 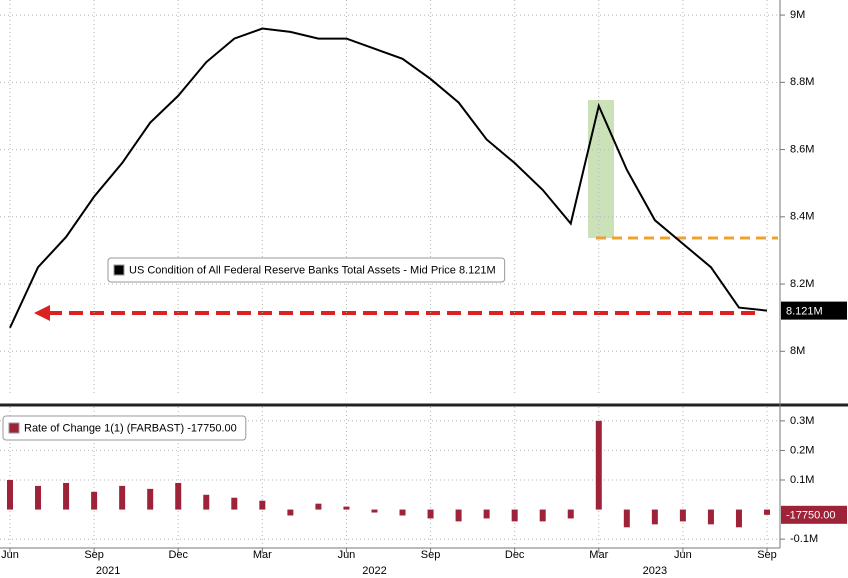 What do you see at coordinates (802, 82) in the screenshot?
I see `y-tick-label: 8.8M` at bounding box center [802, 82].